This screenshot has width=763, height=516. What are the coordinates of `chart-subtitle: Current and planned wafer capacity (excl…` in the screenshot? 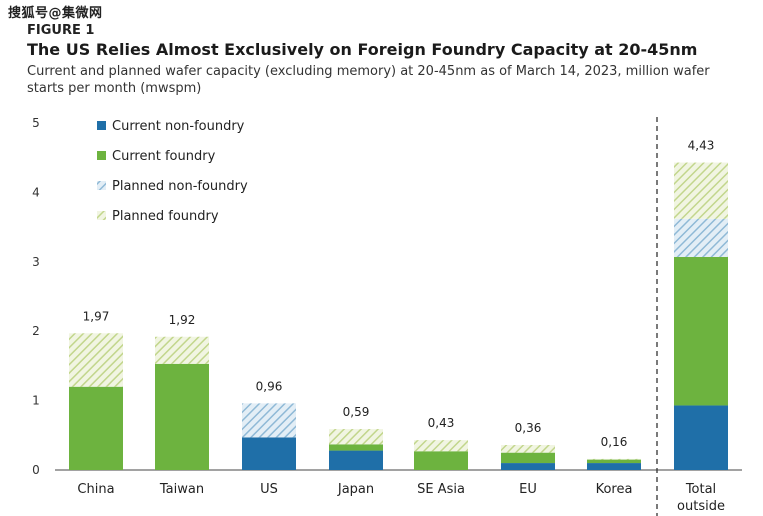 It's located at (368, 80).